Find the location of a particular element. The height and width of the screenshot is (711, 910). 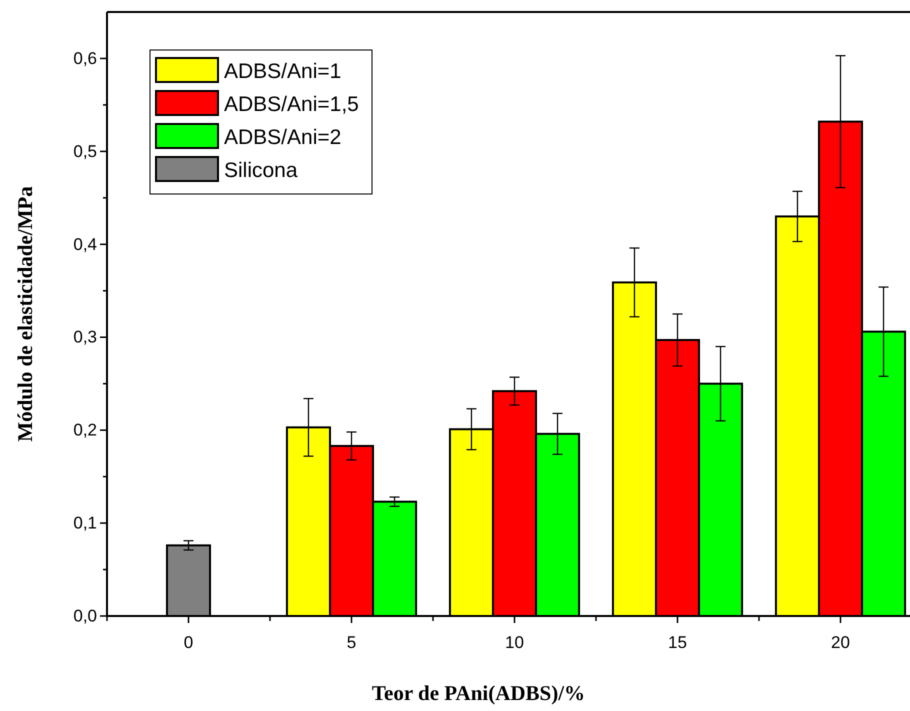

y-tick-label: 0,6 is located at coordinates (85, 58).